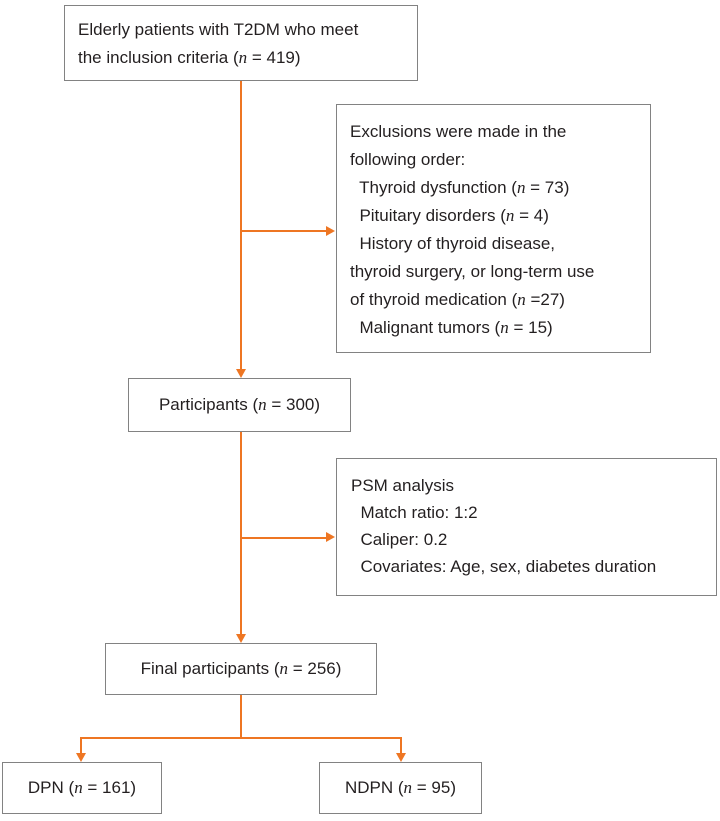  Describe the element at coordinates (498, 160) in the screenshot. I see `text-line: following order:` at that location.